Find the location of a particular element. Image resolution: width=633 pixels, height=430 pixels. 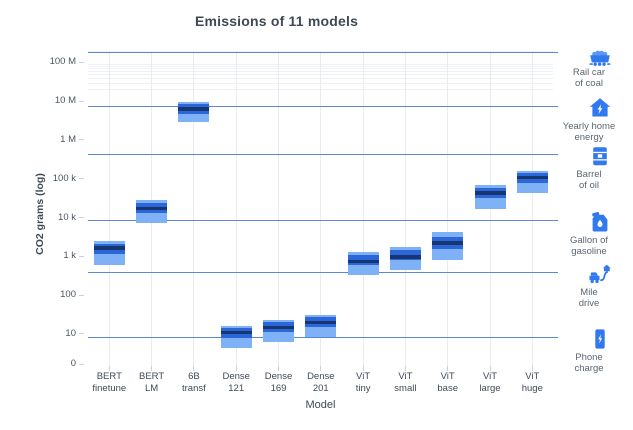

box-median-vit-large is located at coordinates (490, 193).